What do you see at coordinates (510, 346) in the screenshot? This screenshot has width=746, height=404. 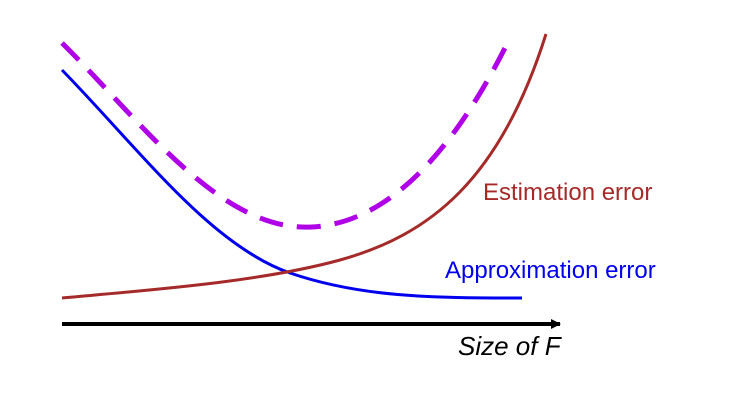 I see `x-axis-label: Size of F` at bounding box center [510, 346].